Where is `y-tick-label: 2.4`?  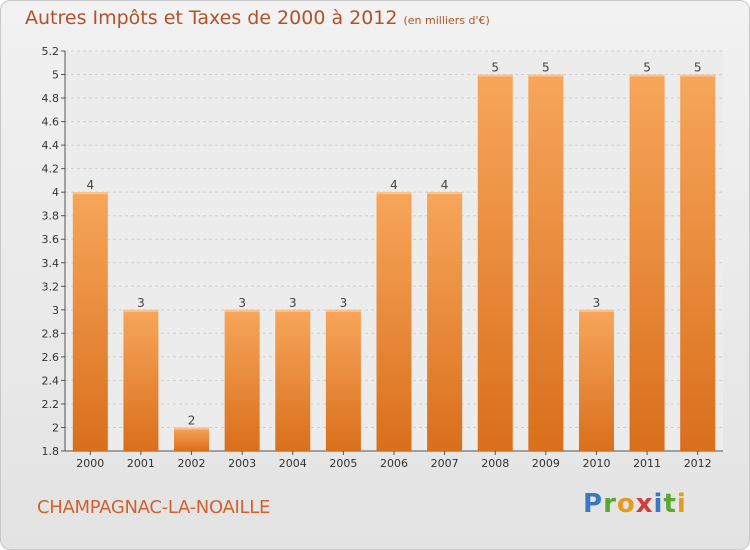 y-tick-label: 2.4 is located at coordinates (51, 380).